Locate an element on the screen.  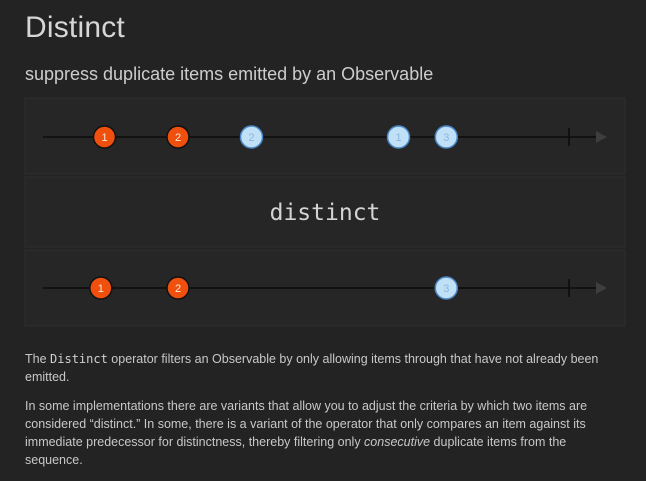
operator-box is located at coordinates (325, 212).